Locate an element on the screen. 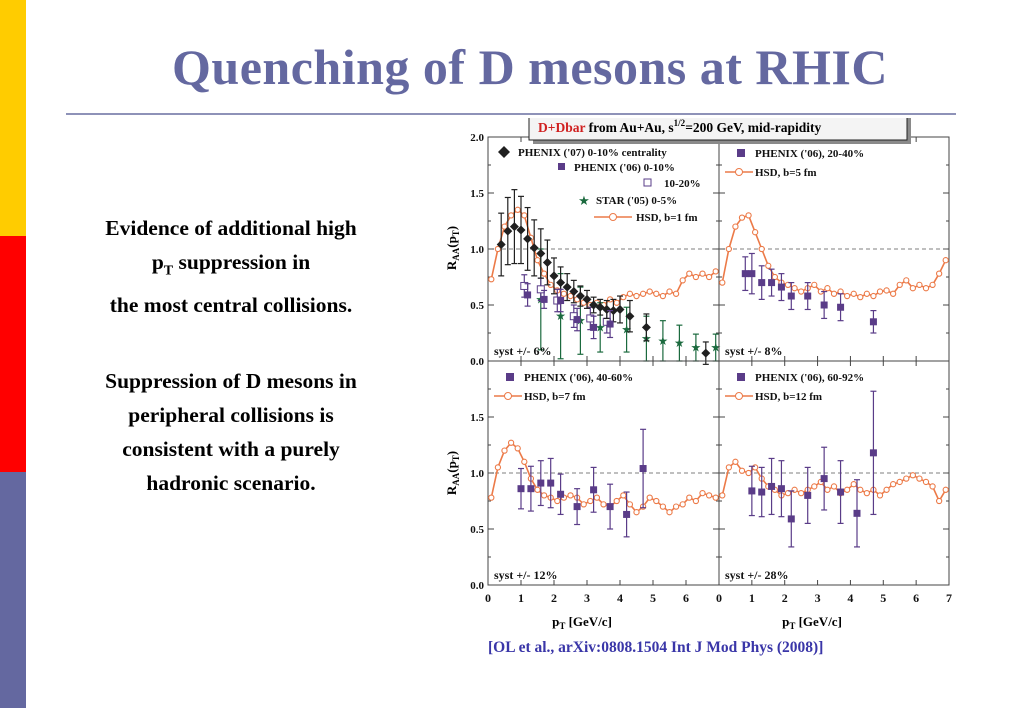 The width and height of the screenshot is (1023, 708). svg-text: RAA(pT) is located at coordinates (452, 248).